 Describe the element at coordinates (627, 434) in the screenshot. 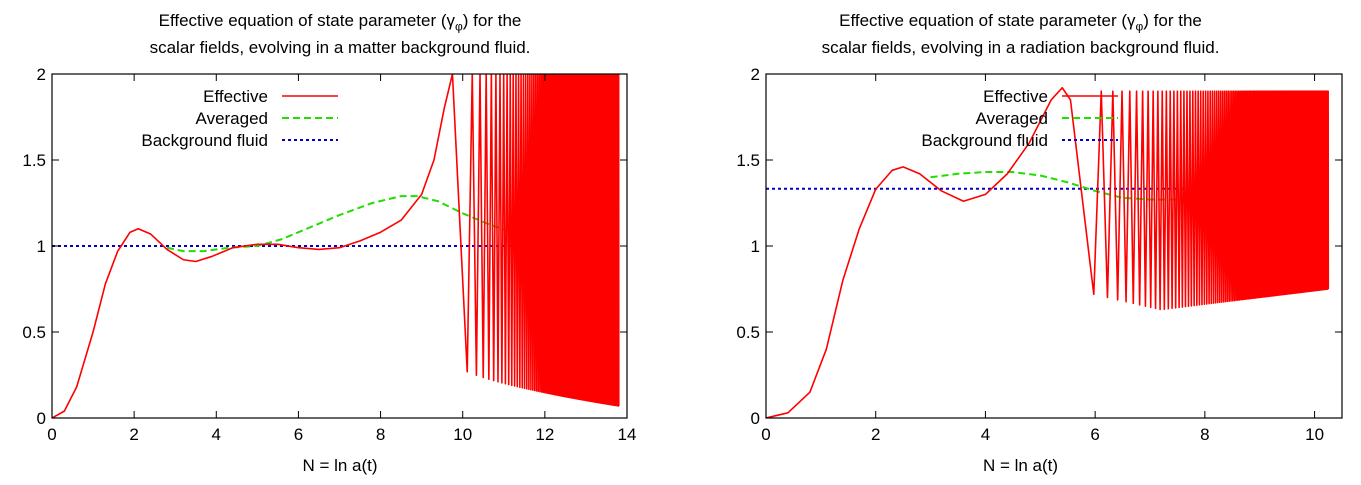

I see `x-tick-label: 14` at that location.